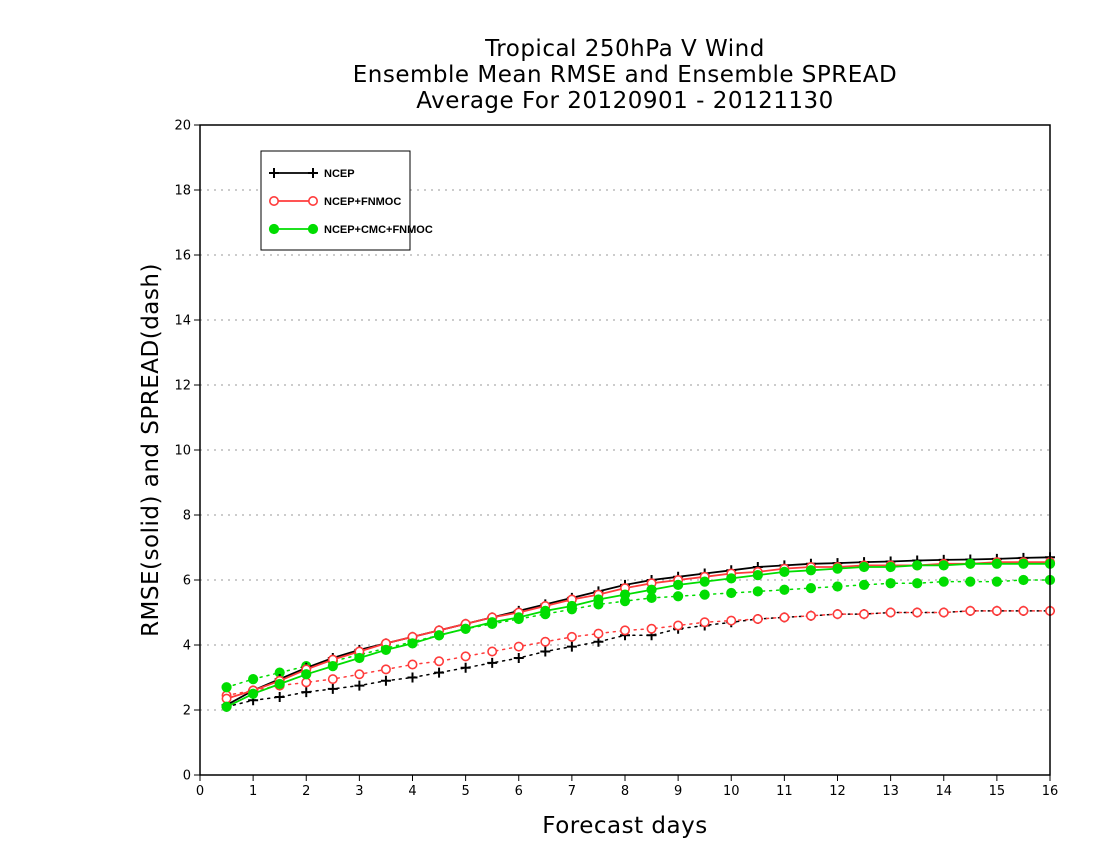  What do you see at coordinates (837, 791) in the screenshot?
I see `x-tick-label: 12` at bounding box center [837, 791].